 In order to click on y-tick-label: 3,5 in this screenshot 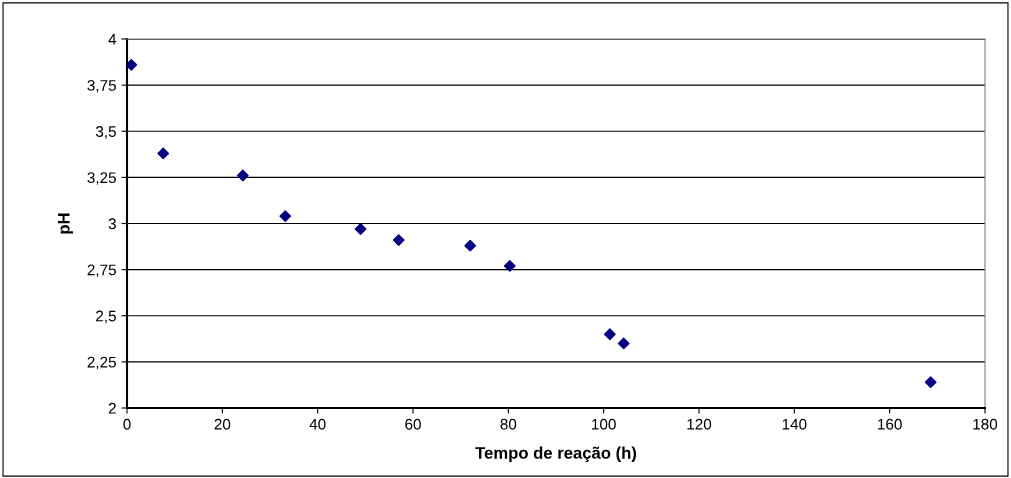, I will do `click(105, 132)`.